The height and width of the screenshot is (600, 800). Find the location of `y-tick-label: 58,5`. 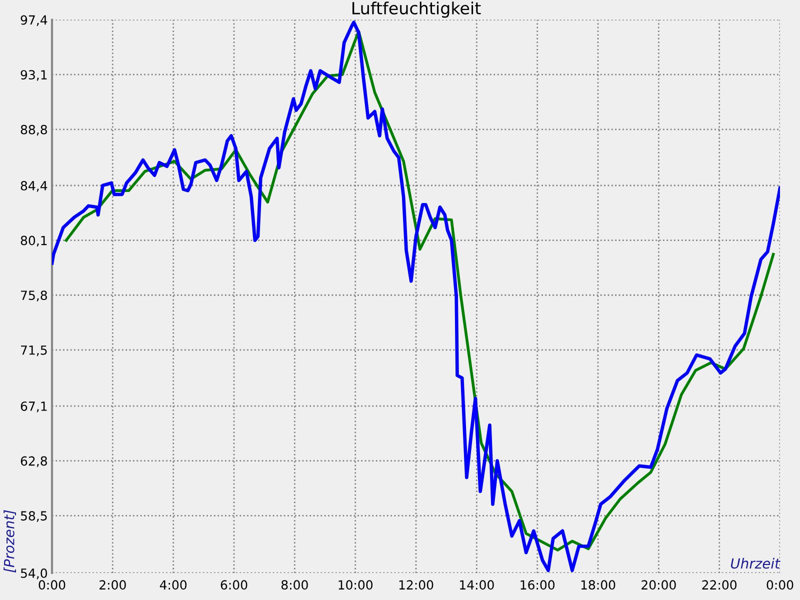

y-tick-label: 58,5 is located at coordinates (33, 516).